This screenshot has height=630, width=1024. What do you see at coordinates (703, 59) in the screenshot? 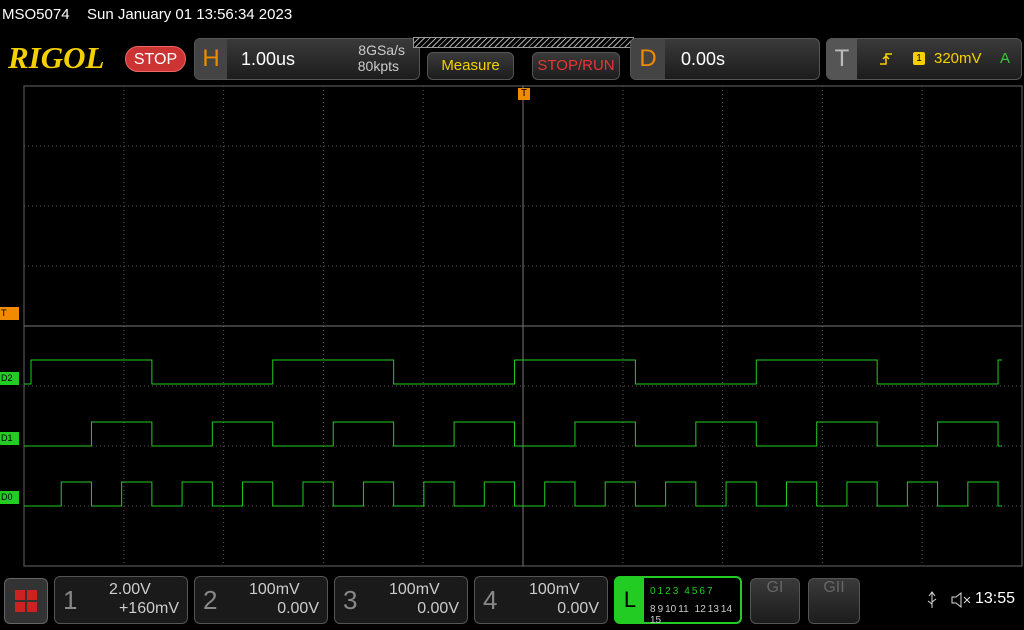
I see `delay-value: 0.00s` at bounding box center [703, 59].